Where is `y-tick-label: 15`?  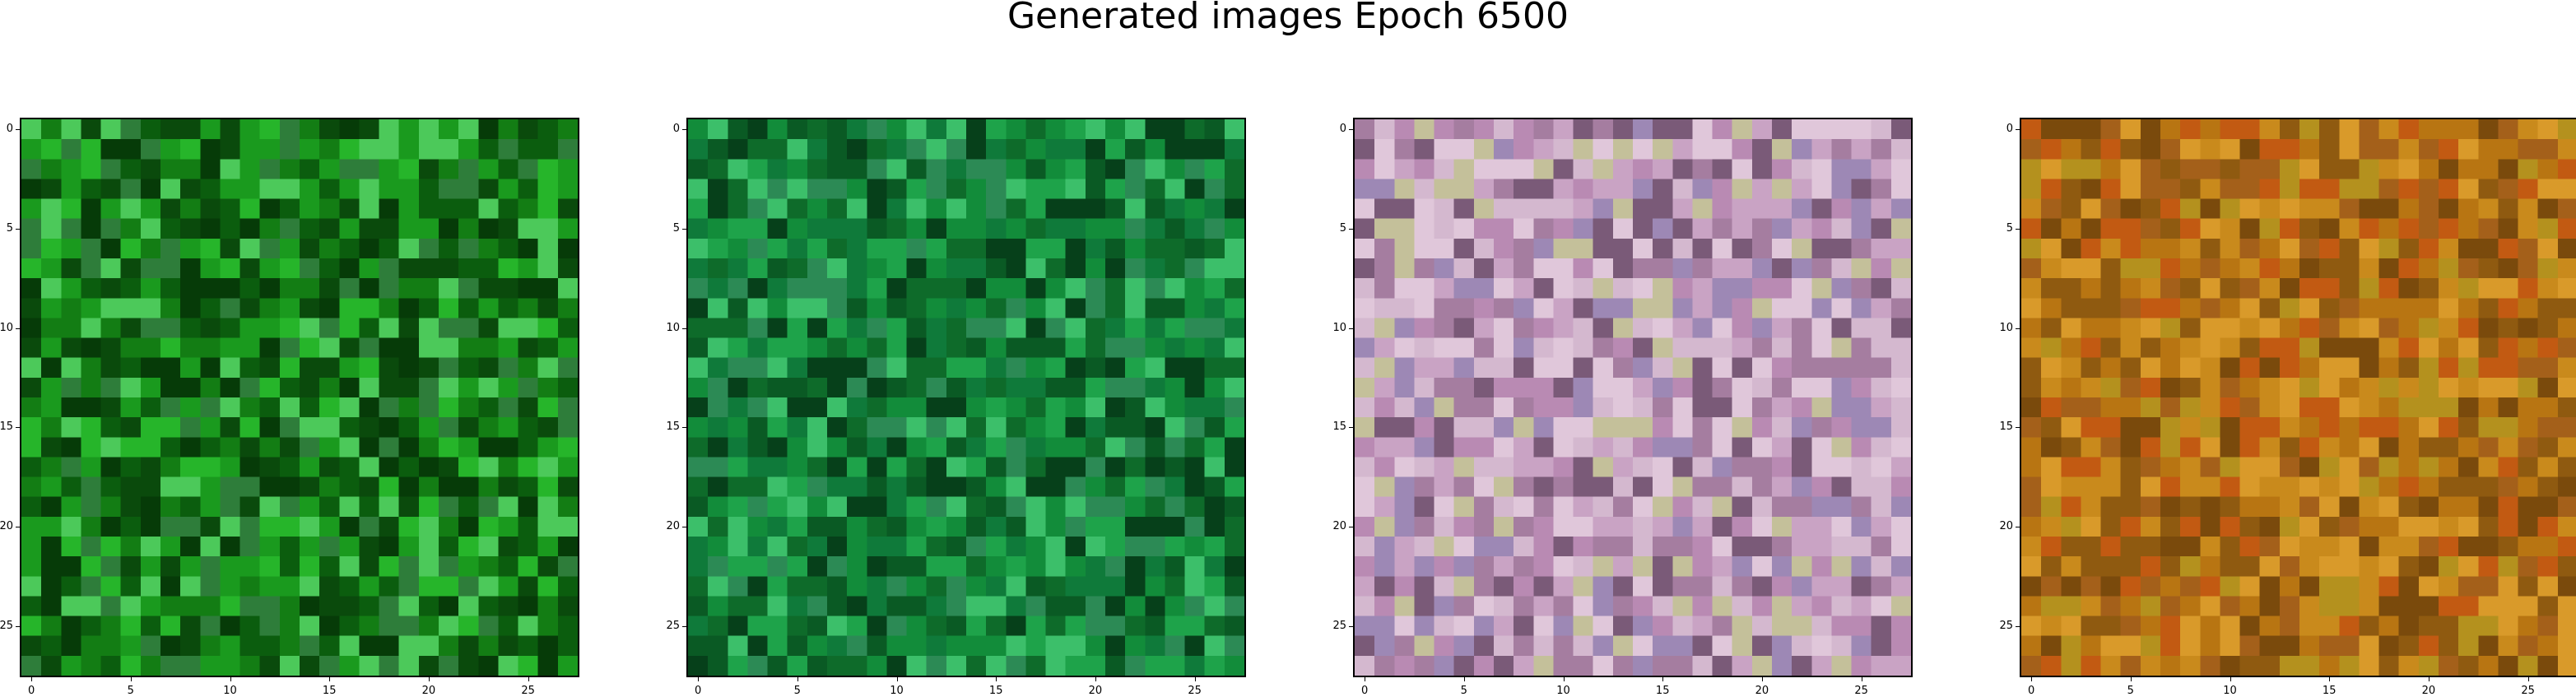
y-tick-label: 15 is located at coordinates (1339, 427).